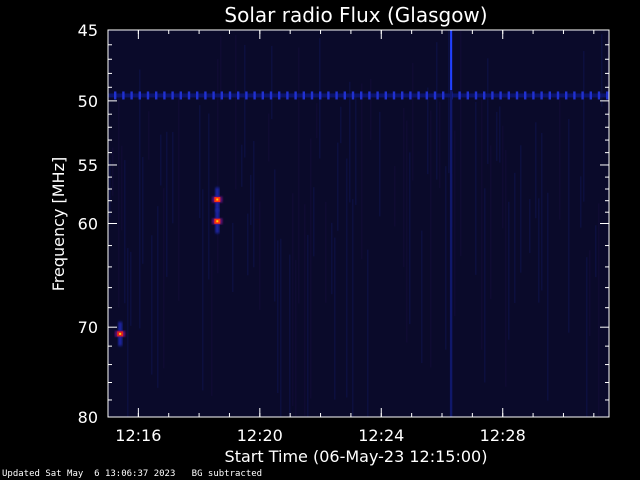  Describe the element at coordinates (138, 435) in the screenshot. I see `x-tick-label: 12:16` at that location.